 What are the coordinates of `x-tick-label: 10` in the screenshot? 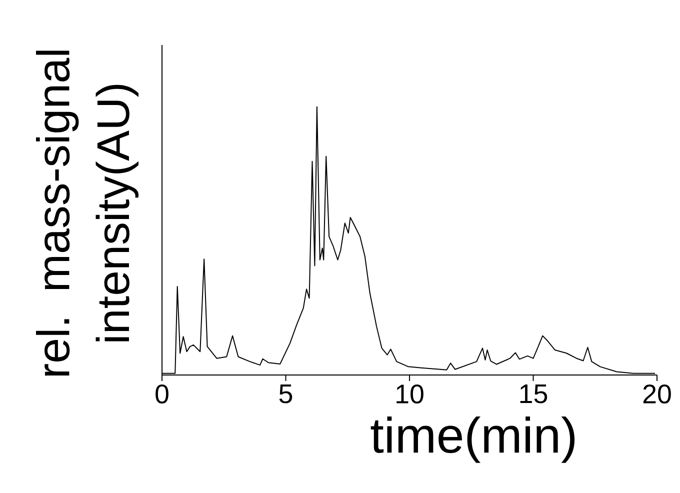 It's located at (410, 394).